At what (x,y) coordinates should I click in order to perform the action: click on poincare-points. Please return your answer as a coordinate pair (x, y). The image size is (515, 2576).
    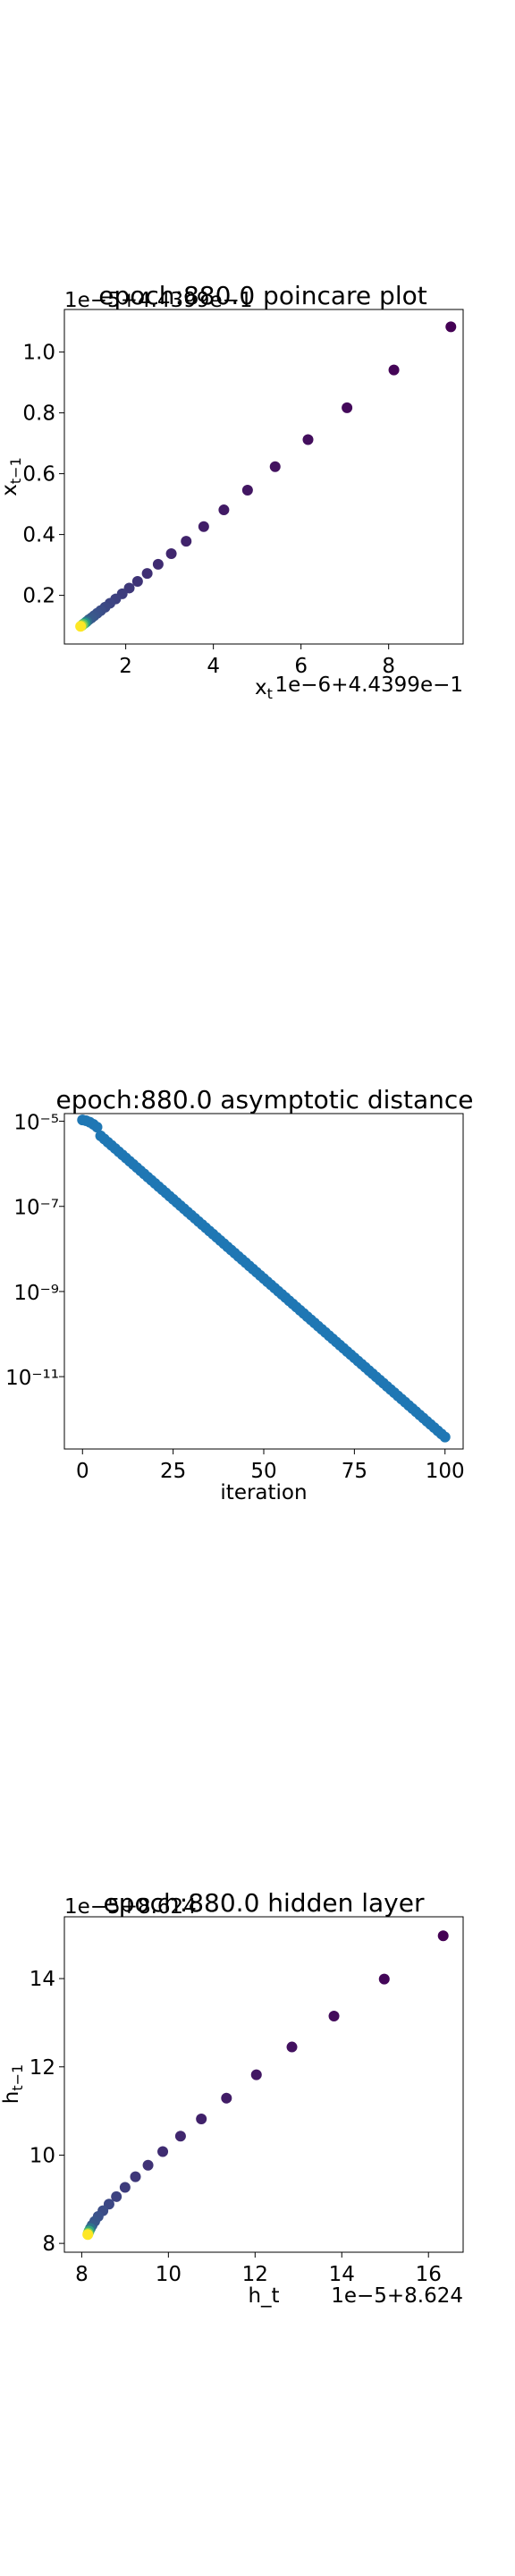
    Looking at the image, I should click on (266, 476).